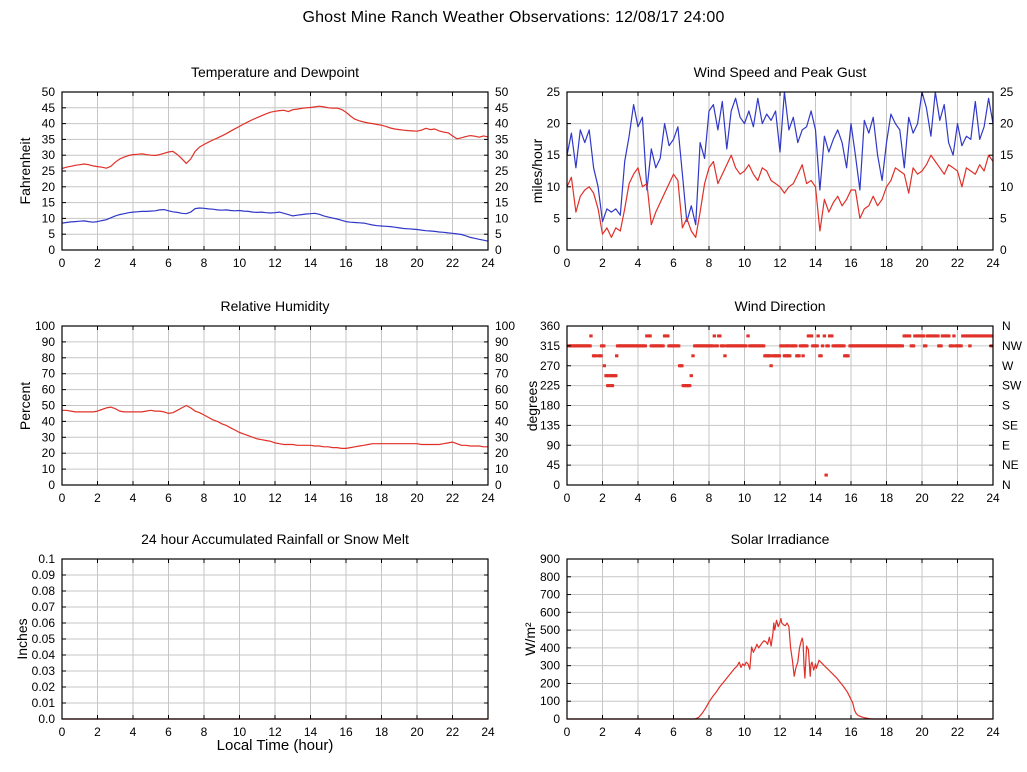 The image size is (1027, 772). What do you see at coordinates (1010, 465) in the screenshot?
I see `svg-text: NE` at bounding box center [1010, 465].